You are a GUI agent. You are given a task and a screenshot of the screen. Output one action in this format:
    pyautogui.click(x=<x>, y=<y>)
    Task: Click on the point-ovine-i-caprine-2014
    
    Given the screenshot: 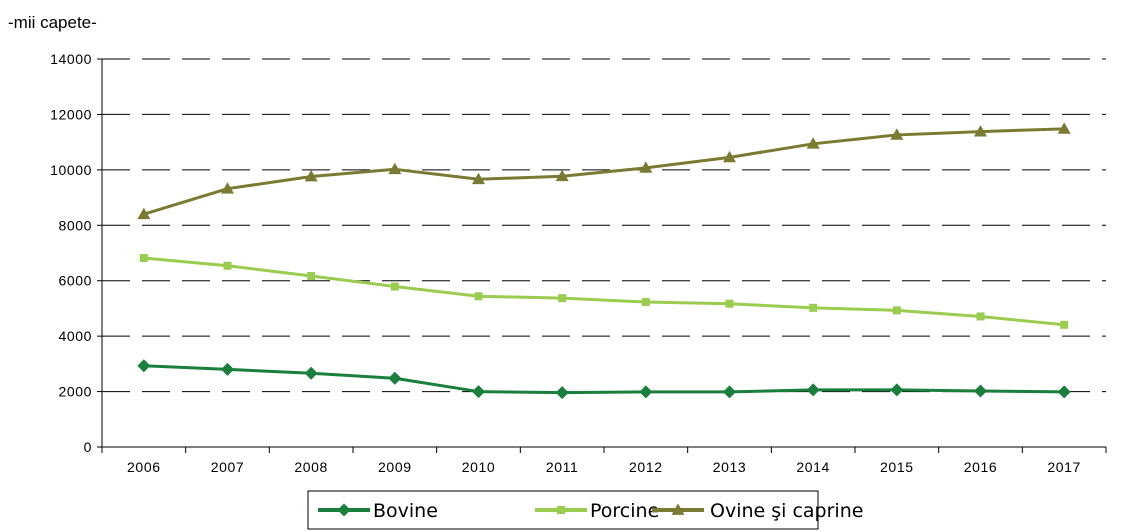 What is the action you would take?
    pyautogui.click(x=813, y=143)
    